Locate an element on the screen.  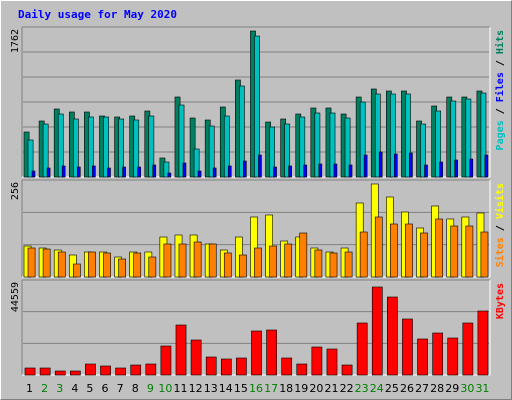
x-tick-label: 28 is located at coordinates (437, 388).